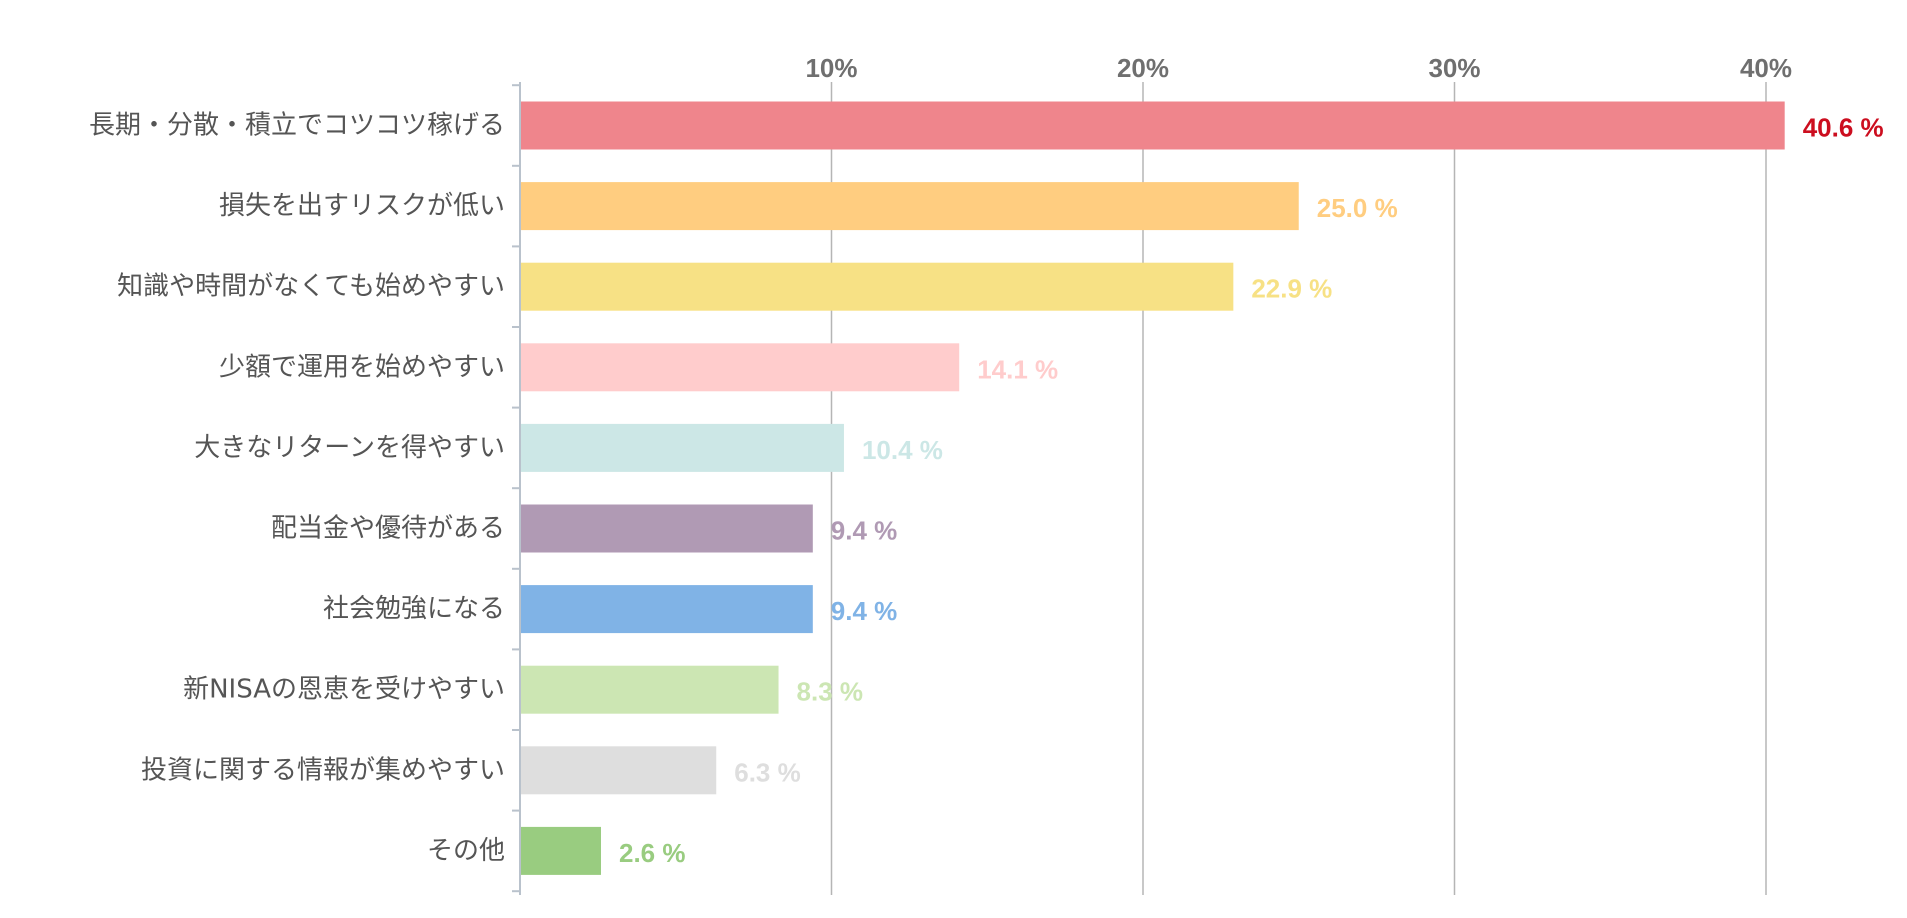 The image size is (1907, 918). Describe the element at coordinates (831, 68) in the screenshot. I see `x-tick-label: 10%` at that location.